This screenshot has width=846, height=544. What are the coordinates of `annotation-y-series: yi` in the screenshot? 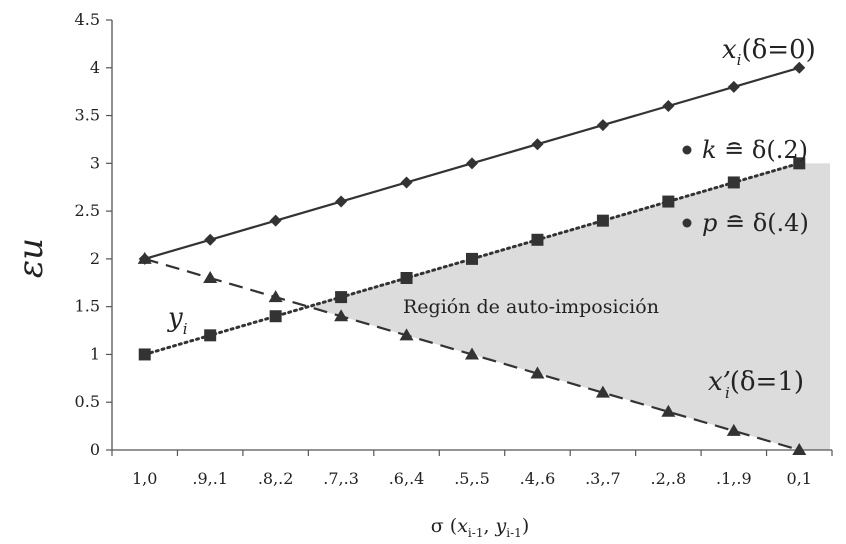 It's located at (177, 320).